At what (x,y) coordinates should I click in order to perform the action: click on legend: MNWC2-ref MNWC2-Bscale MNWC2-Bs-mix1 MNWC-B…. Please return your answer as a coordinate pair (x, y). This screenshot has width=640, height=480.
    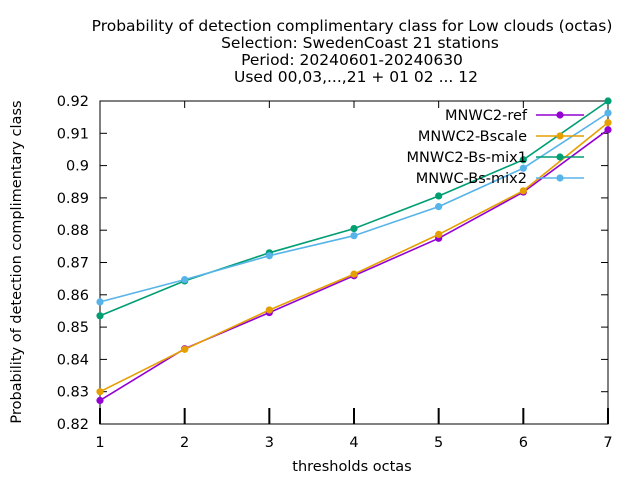
    Looking at the image, I should click on (495, 147).